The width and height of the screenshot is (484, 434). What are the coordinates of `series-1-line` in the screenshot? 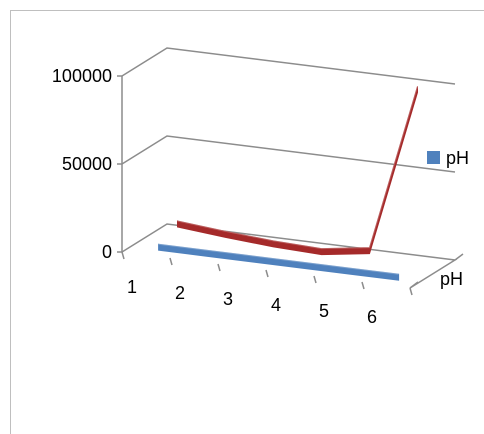 It's located at (279, 262).